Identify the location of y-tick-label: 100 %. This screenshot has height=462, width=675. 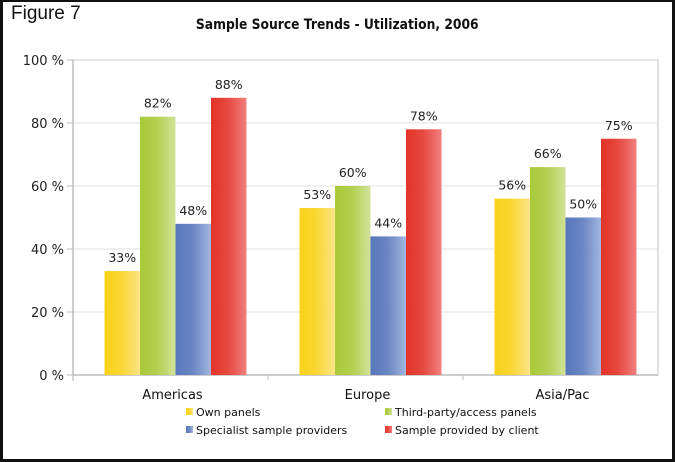
(43, 61).